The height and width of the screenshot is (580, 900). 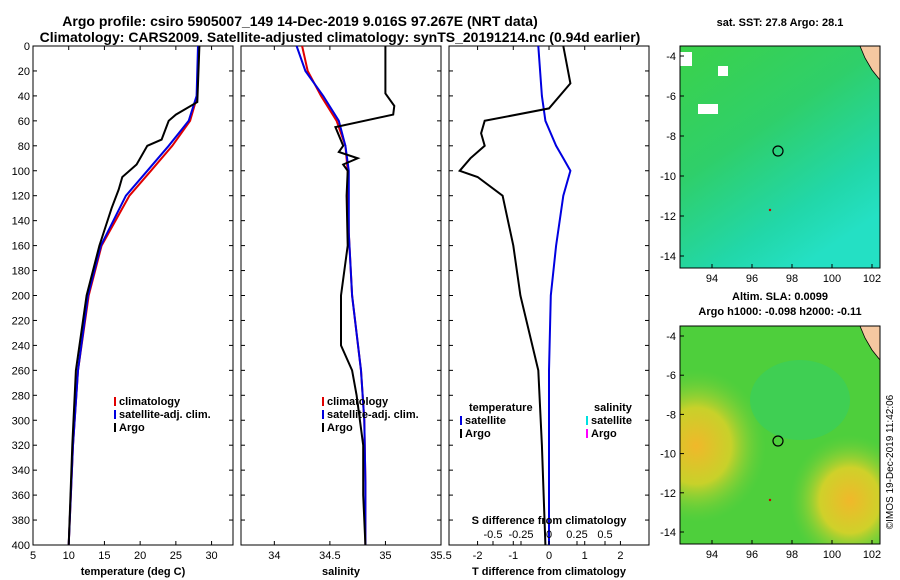 I want to click on y-tick-label: 400, so click(x=21, y=546).